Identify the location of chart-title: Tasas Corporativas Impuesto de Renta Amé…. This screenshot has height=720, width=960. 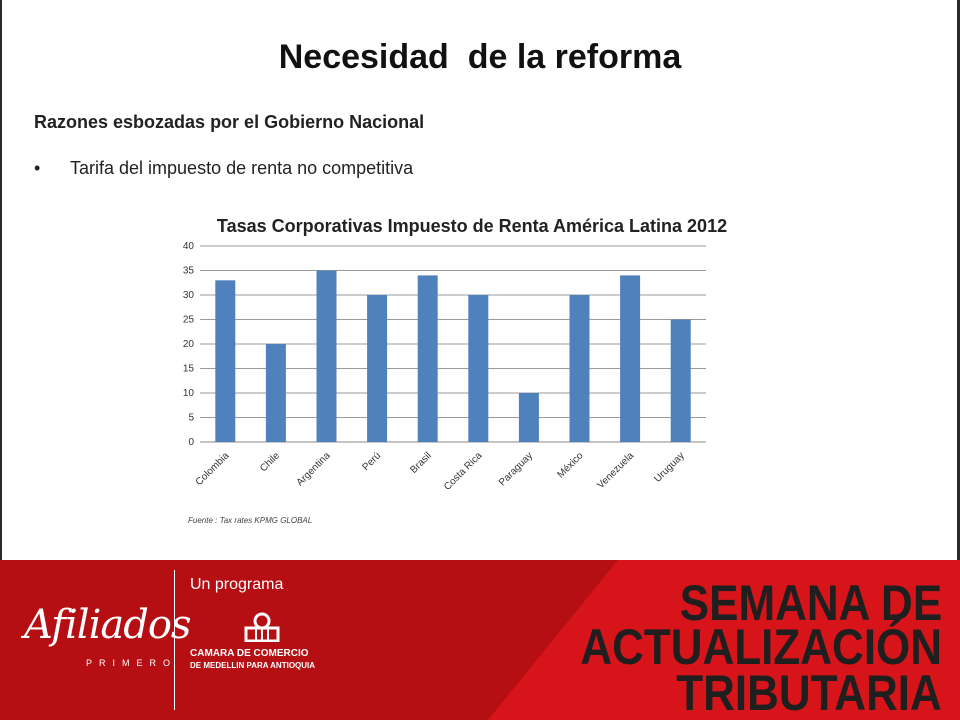
(472, 226).